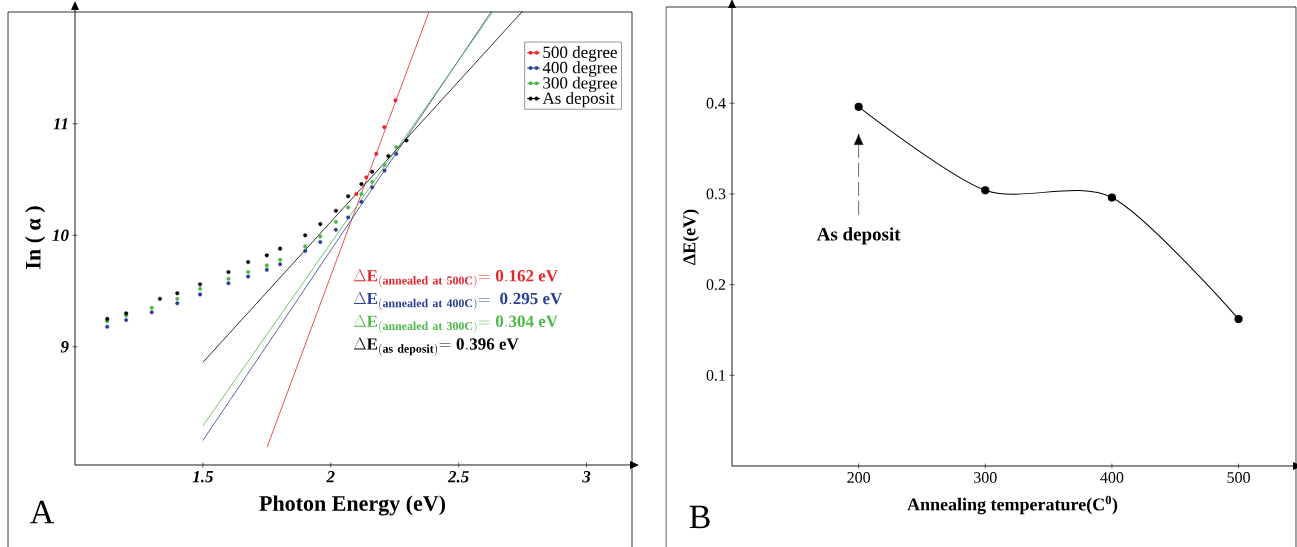 This screenshot has width=1297, height=547. Describe the element at coordinates (579, 69) in the screenshot. I see `legend-label: 400 degree` at that location.